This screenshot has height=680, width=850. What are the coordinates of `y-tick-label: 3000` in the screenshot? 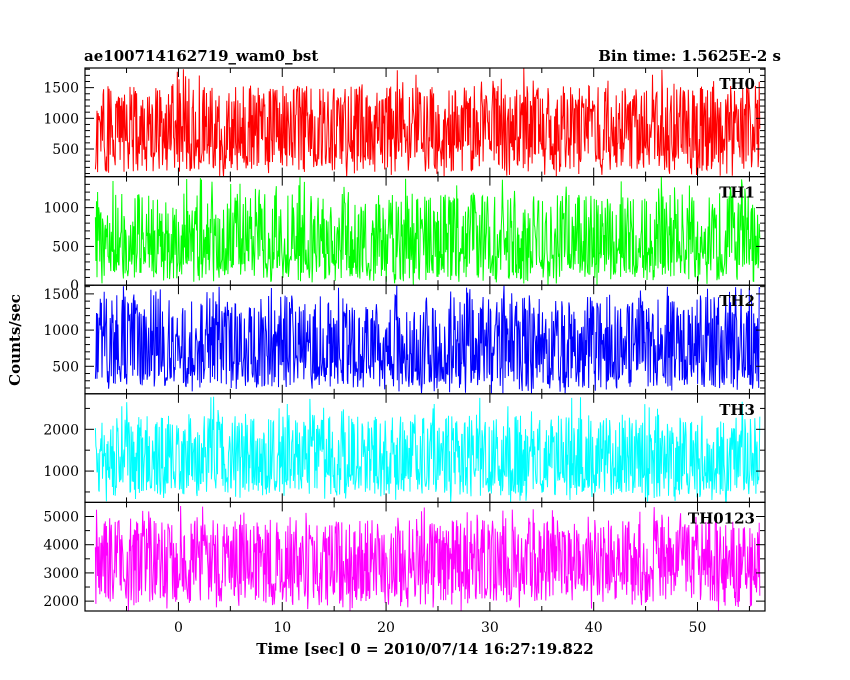 It's located at (61, 574).